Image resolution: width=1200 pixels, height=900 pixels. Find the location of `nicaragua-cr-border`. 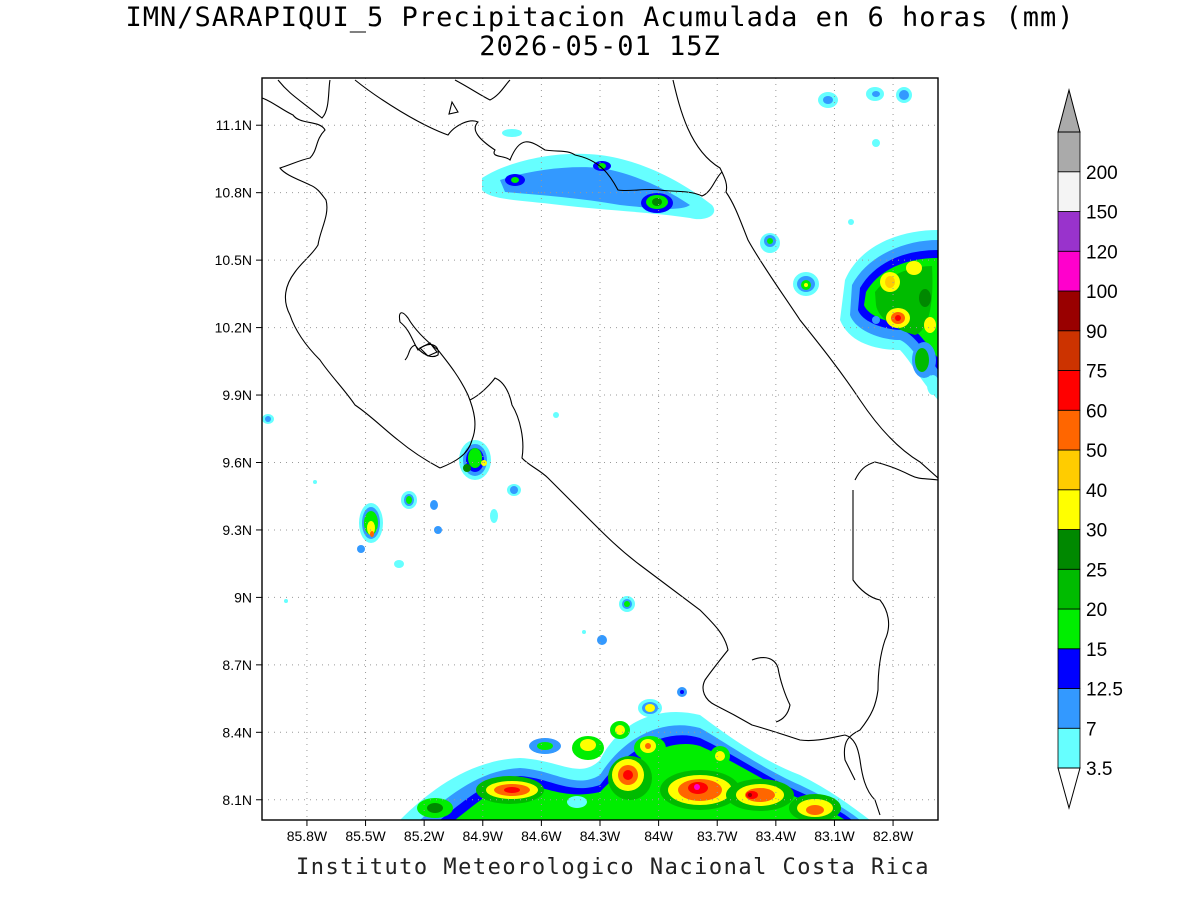

nicaragua-cr-border is located at coordinates (648, 175).